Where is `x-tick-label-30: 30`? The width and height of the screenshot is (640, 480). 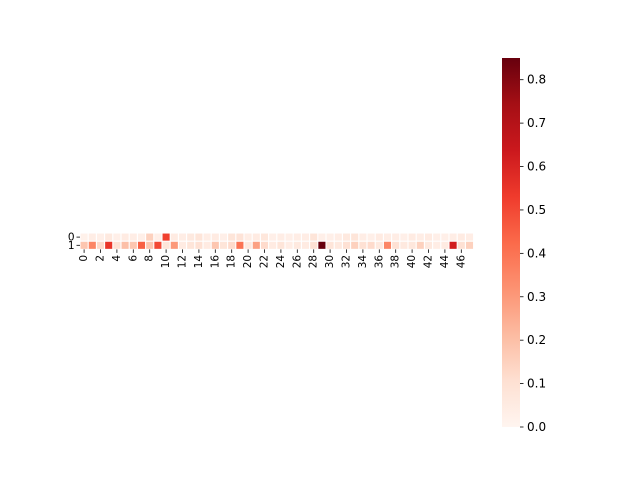 x-tick-label-30: 30 is located at coordinates (330, 261).